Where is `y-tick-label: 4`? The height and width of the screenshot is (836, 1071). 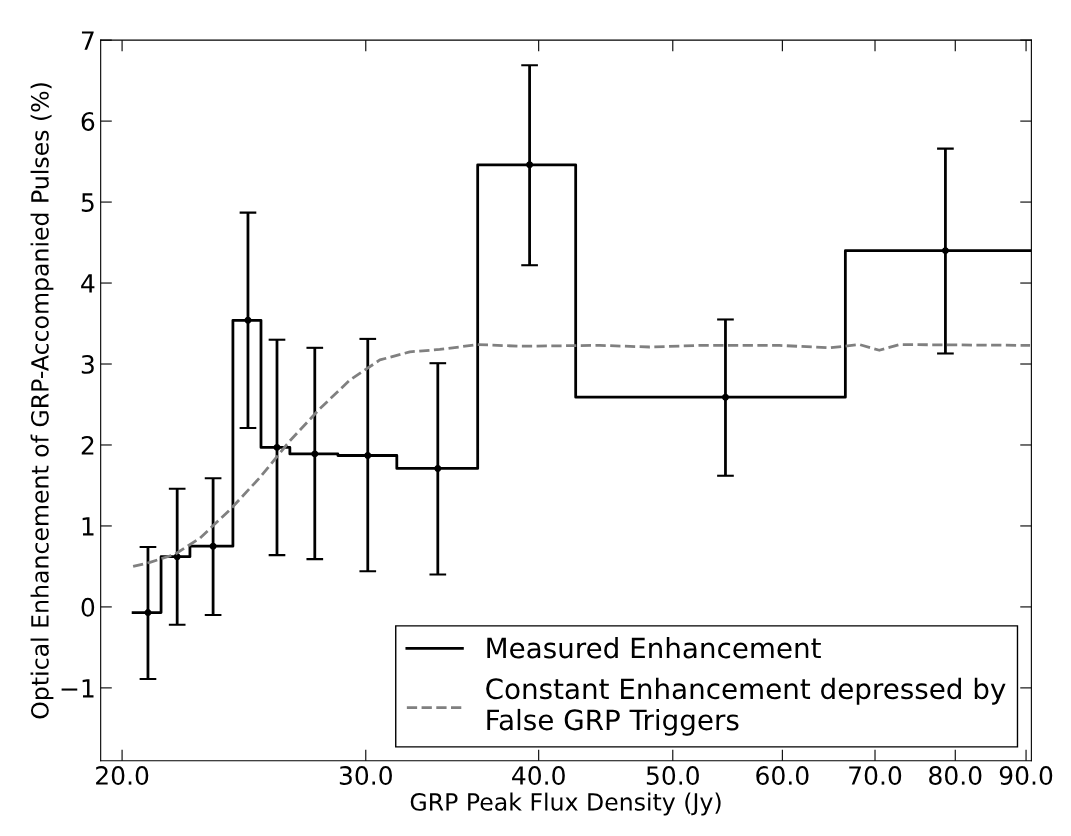
y-tick-label: 4 is located at coordinates (88, 283).